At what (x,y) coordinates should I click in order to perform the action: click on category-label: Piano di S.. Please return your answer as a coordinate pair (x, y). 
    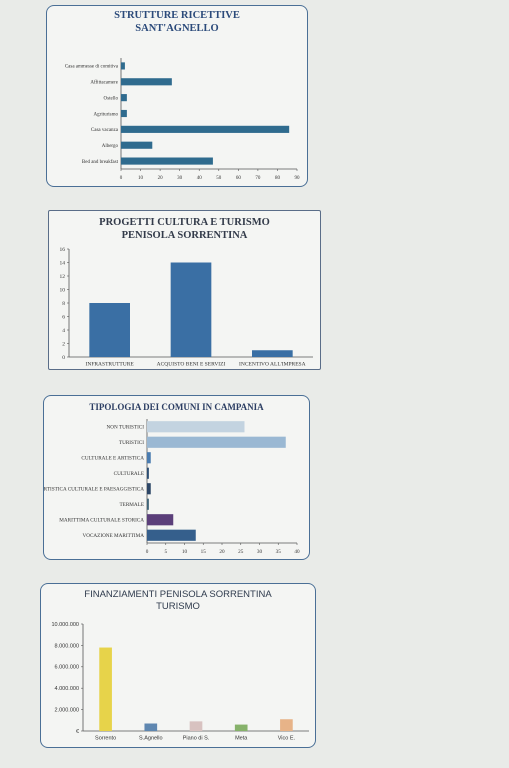
    Looking at the image, I should click on (196, 739).